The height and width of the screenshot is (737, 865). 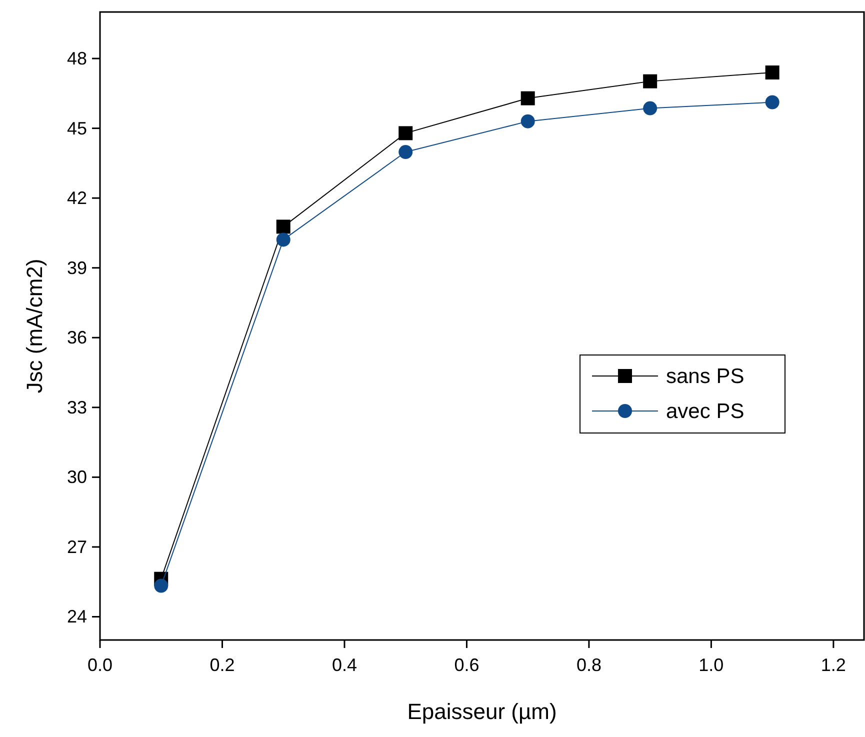 What do you see at coordinates (100, 665) in the screenshot?
I see `x-tick-label: 0.0` at bounding box center [100, 665].